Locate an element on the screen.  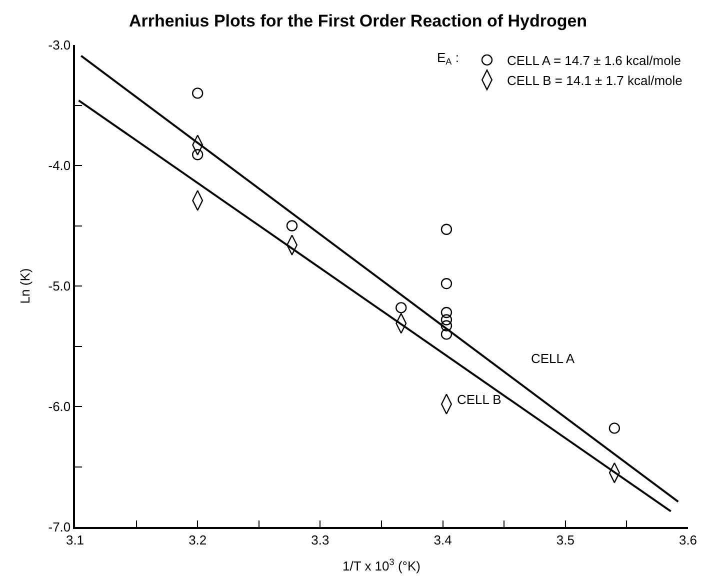
annotation: CELL B is located at coordinates (479, 399).